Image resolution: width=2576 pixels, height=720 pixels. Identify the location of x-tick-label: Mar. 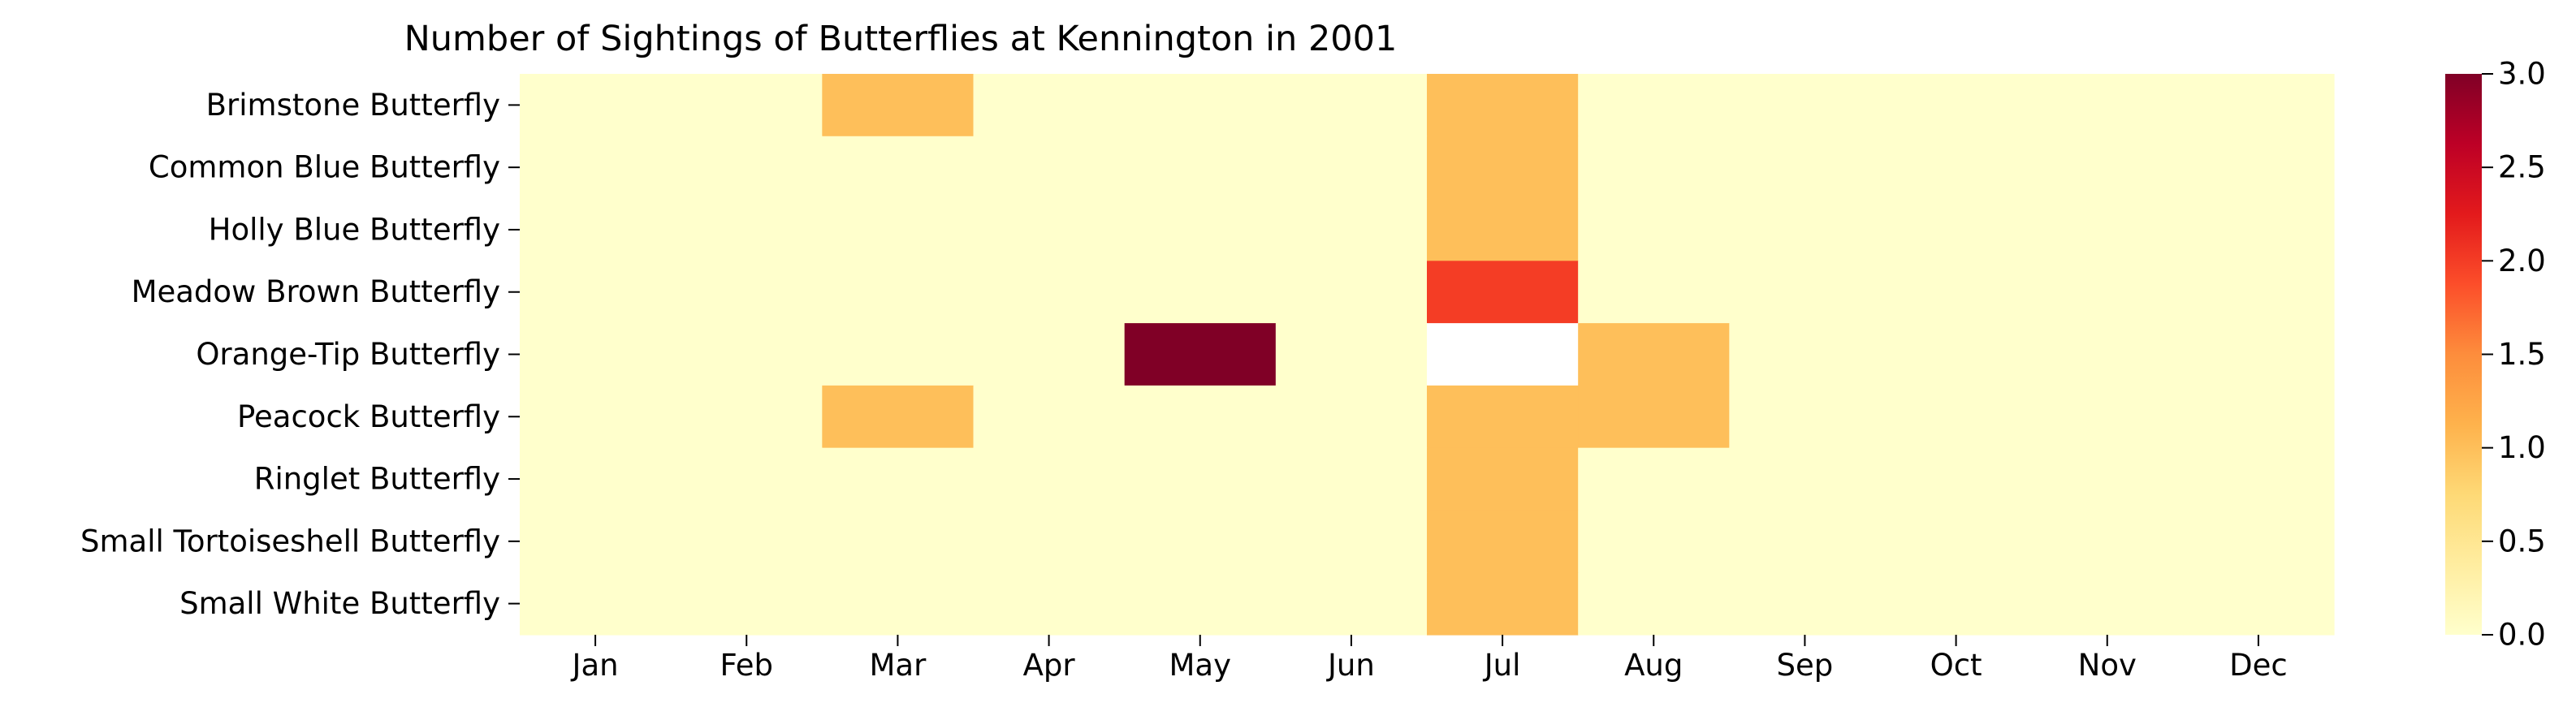
(898, 665).